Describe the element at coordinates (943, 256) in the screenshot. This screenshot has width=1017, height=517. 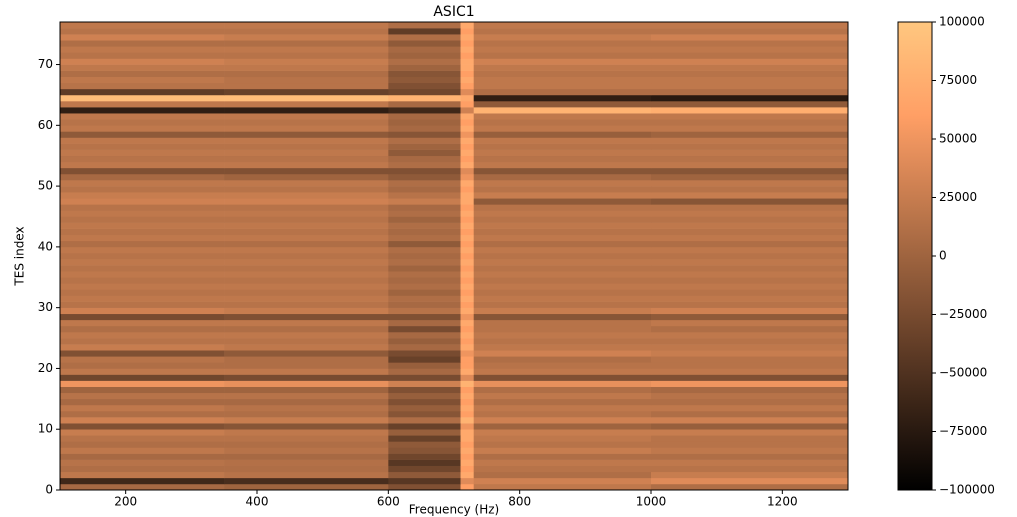
I see `colorbar-tick-label: 0` at that location.